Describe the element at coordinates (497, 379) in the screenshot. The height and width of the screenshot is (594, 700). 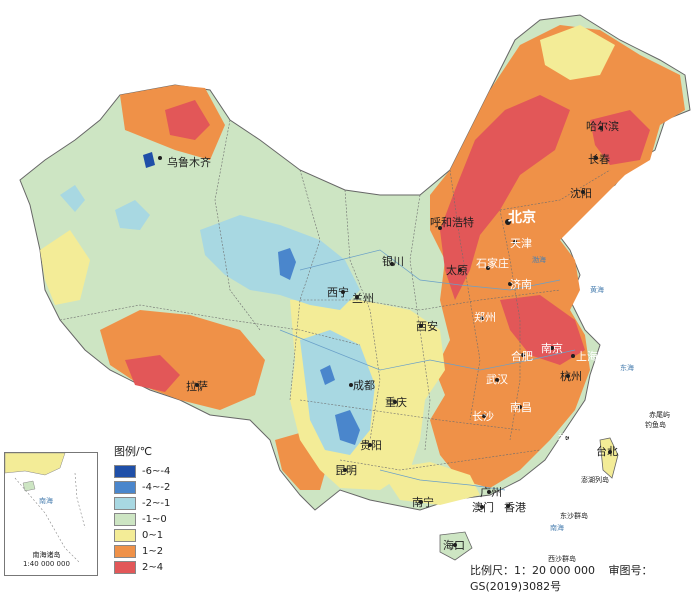
I see `city-wuhan: 武汉` at that location.